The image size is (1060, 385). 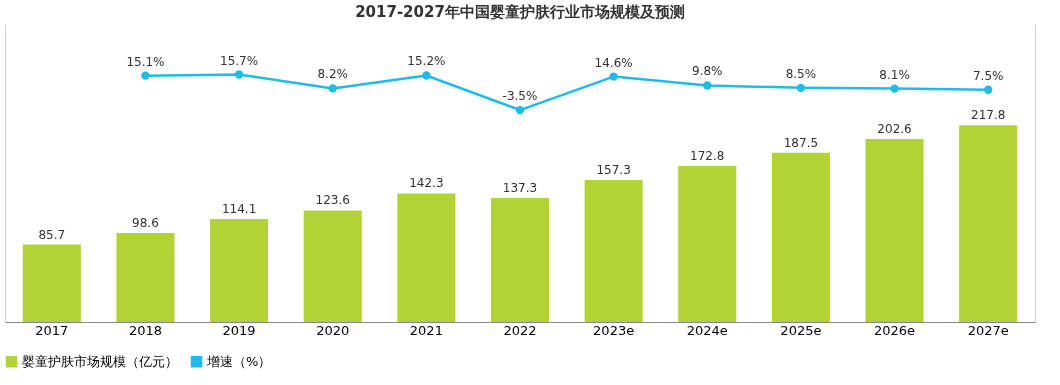 I want to click on x-tick-label: 2017, so click(x=52, y=330).